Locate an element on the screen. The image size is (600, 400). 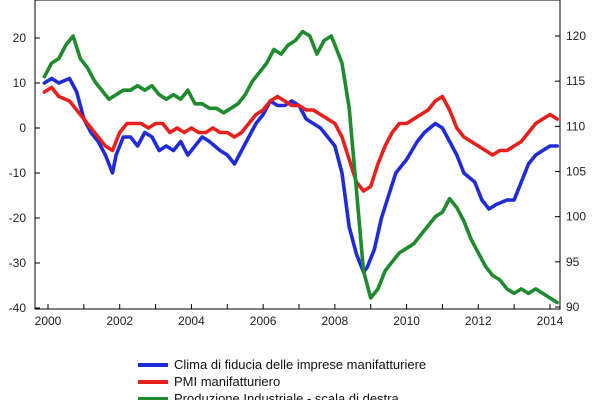
left-tick-label: 20 is located at coordinates (20, 38).